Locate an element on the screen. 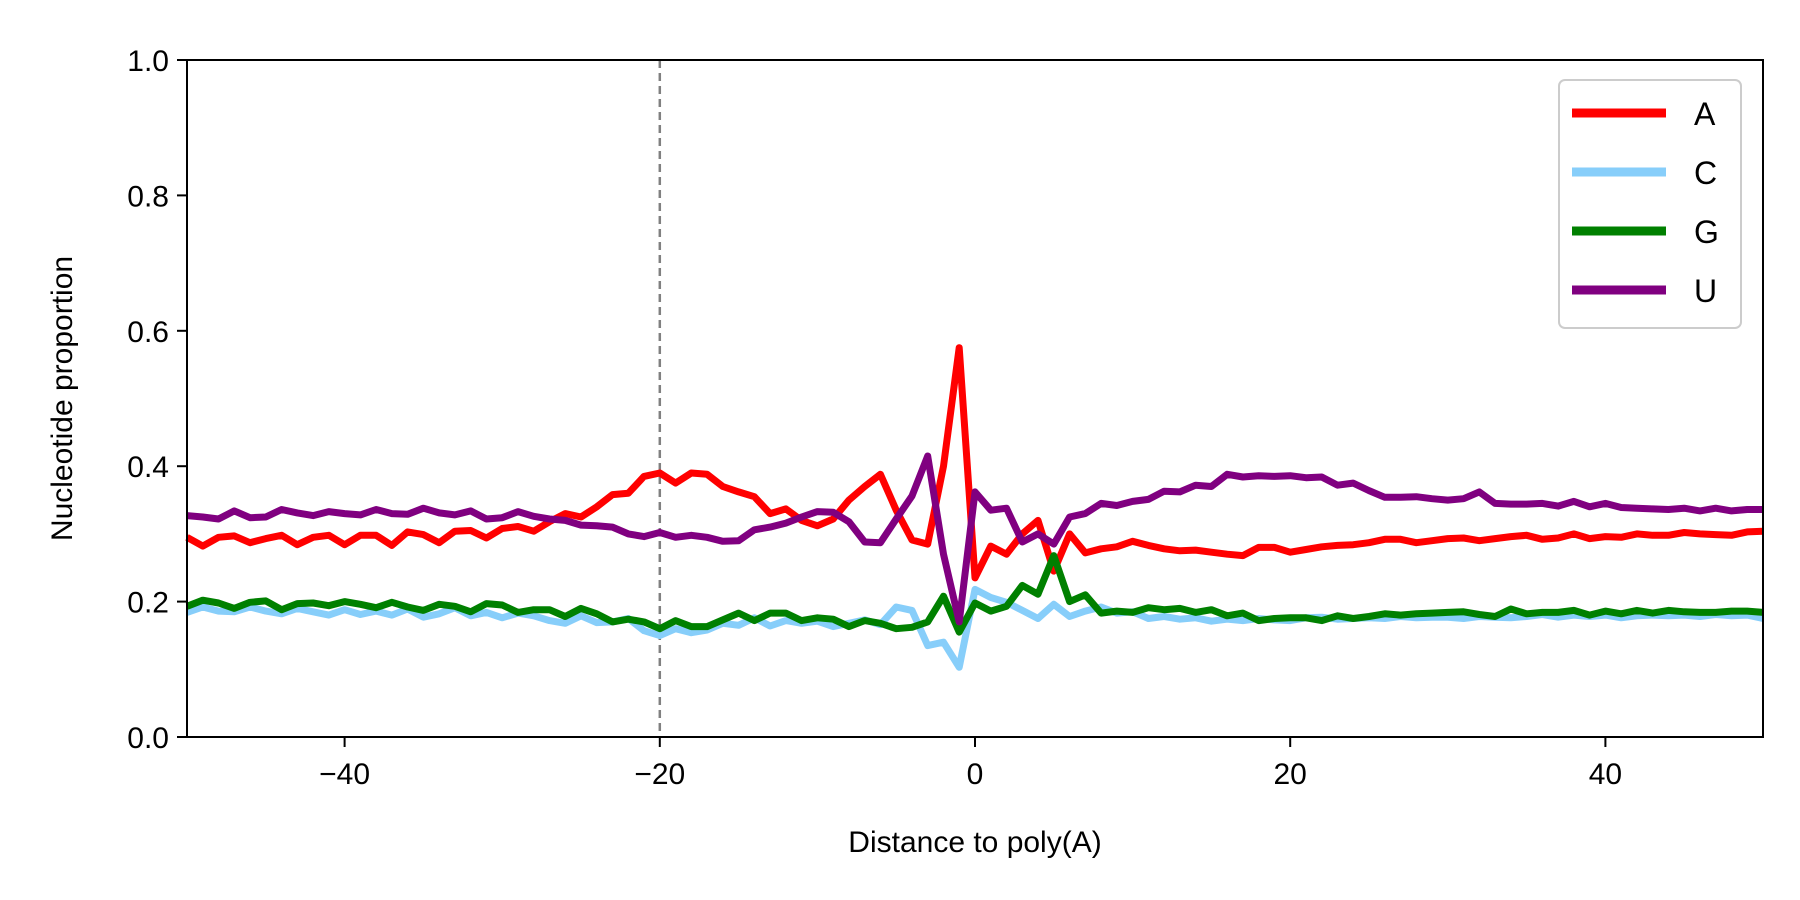 The height and width of the screenshot is (900, 1800). legend-label-a: A is located at coordinates (1705, 114).